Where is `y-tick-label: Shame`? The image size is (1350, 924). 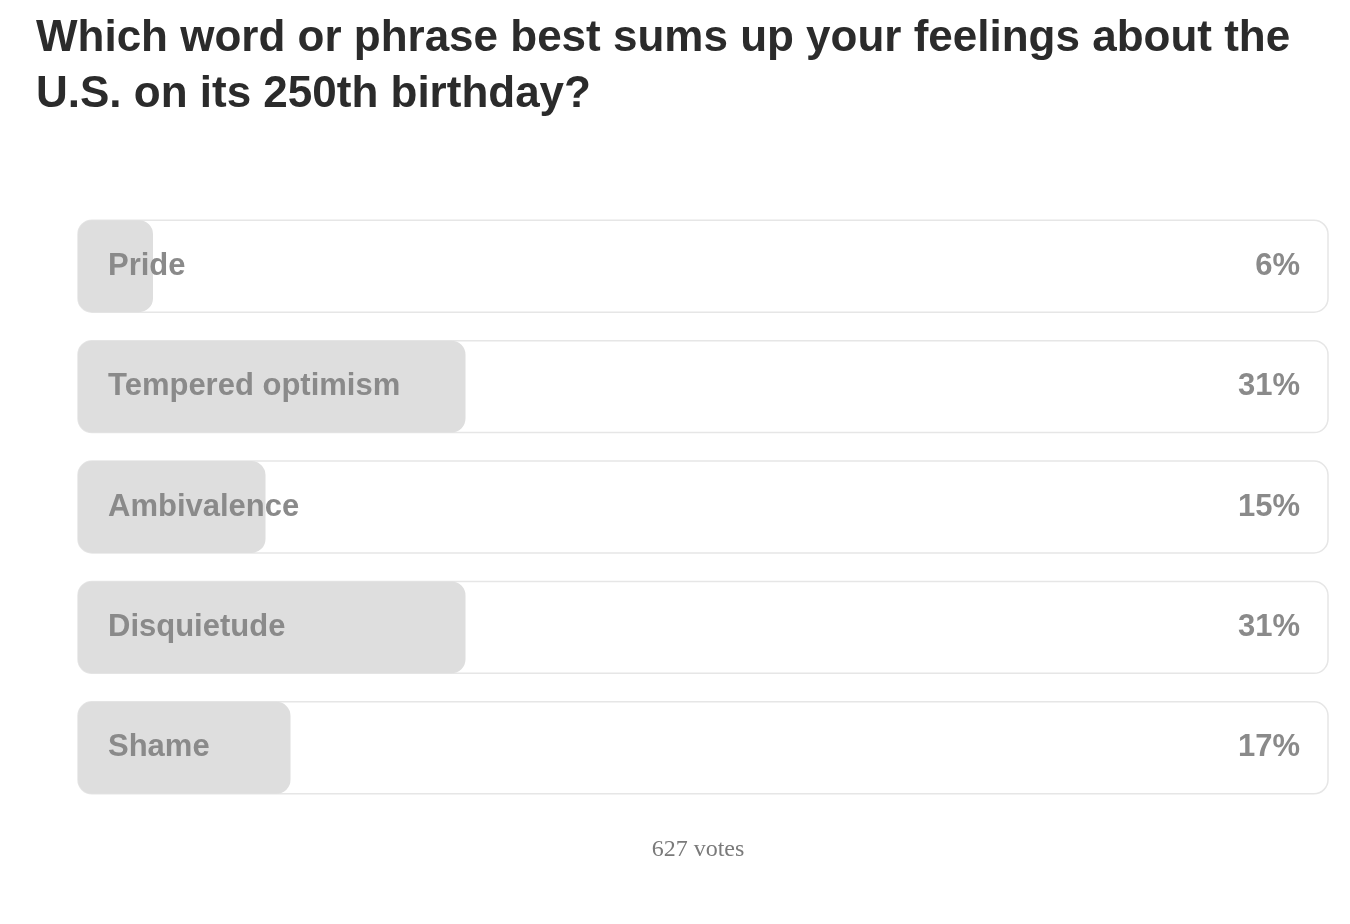 y-tick-label: Shame is located at coordinates (159, 746).